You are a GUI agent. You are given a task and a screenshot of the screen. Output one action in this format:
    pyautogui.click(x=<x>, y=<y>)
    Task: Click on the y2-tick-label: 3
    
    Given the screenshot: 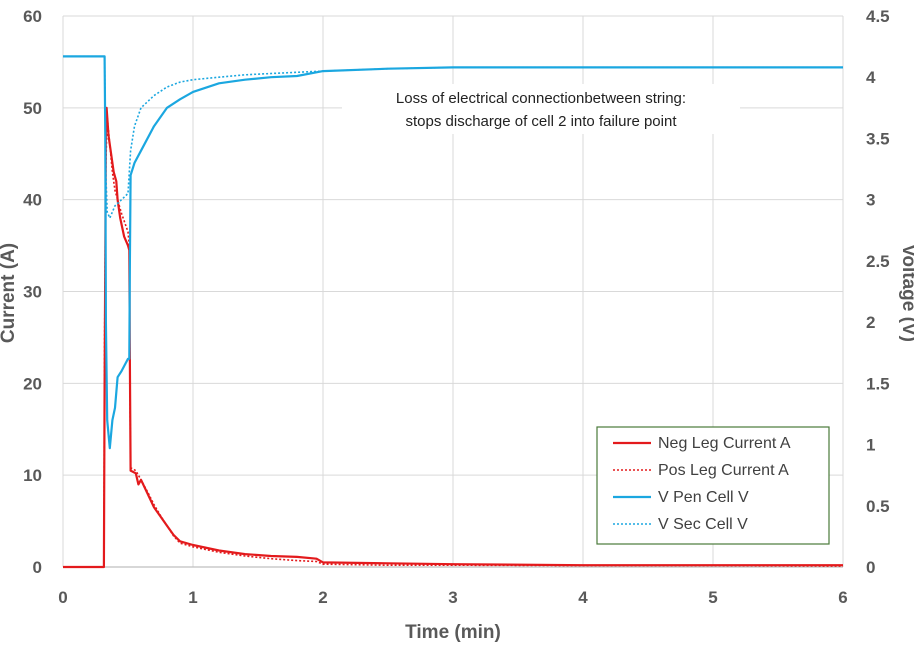 What is the action you would take?
    pyautogui.click(x=870, y=200)
    